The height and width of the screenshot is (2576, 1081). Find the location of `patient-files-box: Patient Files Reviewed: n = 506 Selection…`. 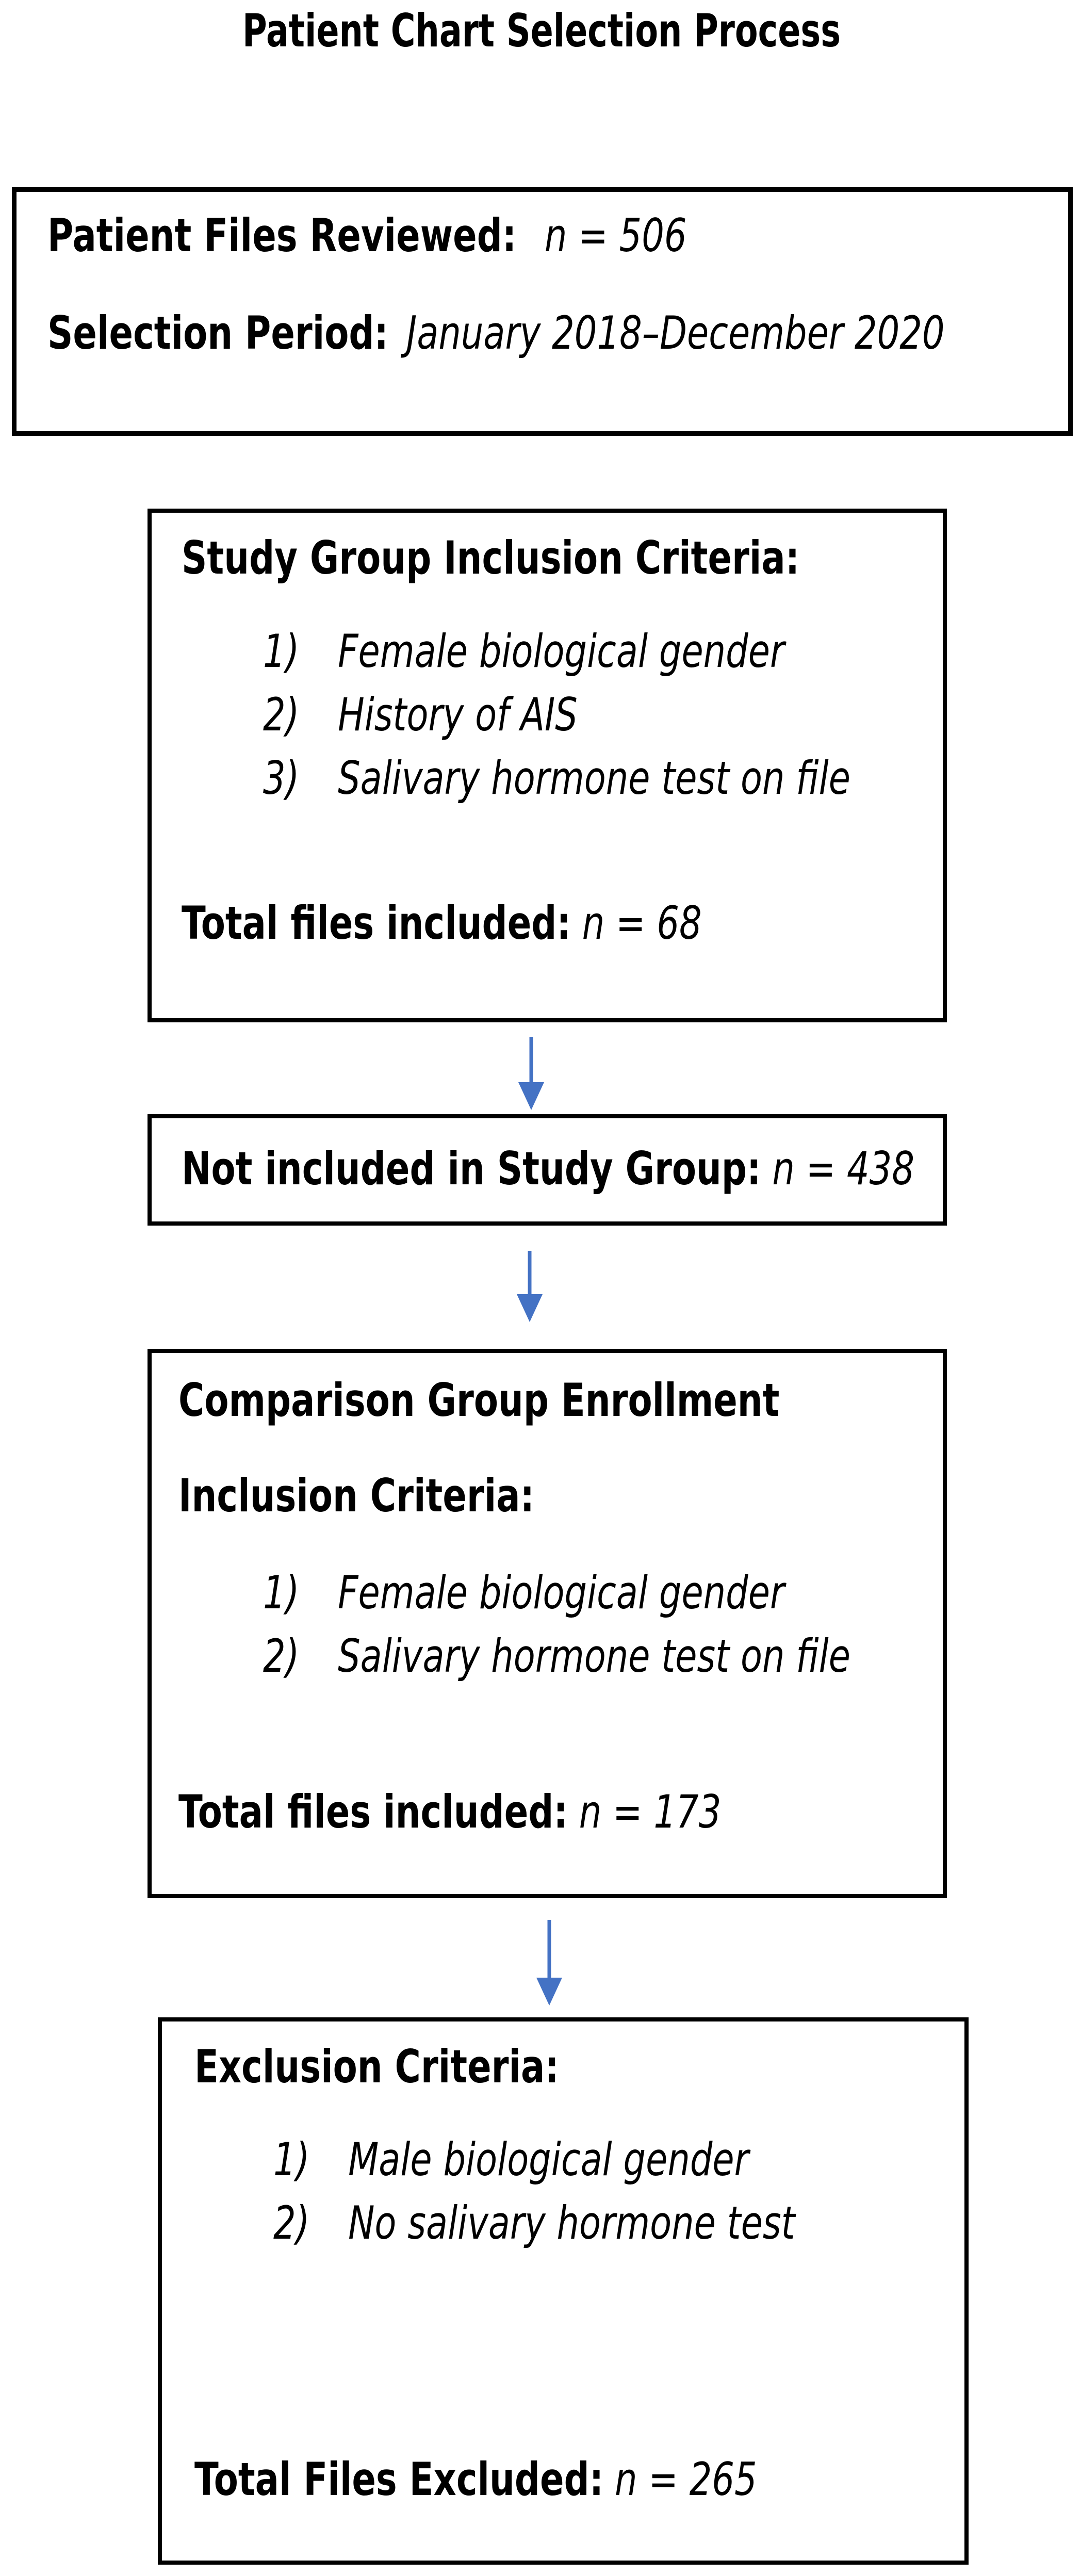

patient-files-box: Patient Files Reviewed: n = 506 Selection… is located at coordinates (542, 312).